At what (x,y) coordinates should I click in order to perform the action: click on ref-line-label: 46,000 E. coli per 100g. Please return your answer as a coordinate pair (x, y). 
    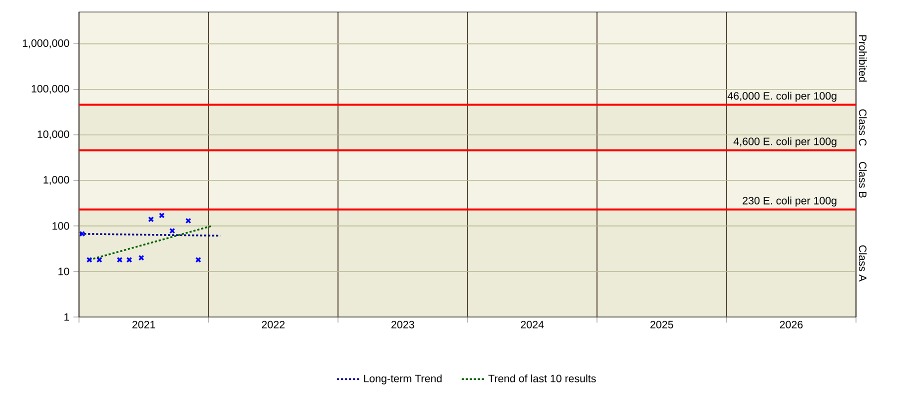
    Looking at the image, I should click on (782, 97).